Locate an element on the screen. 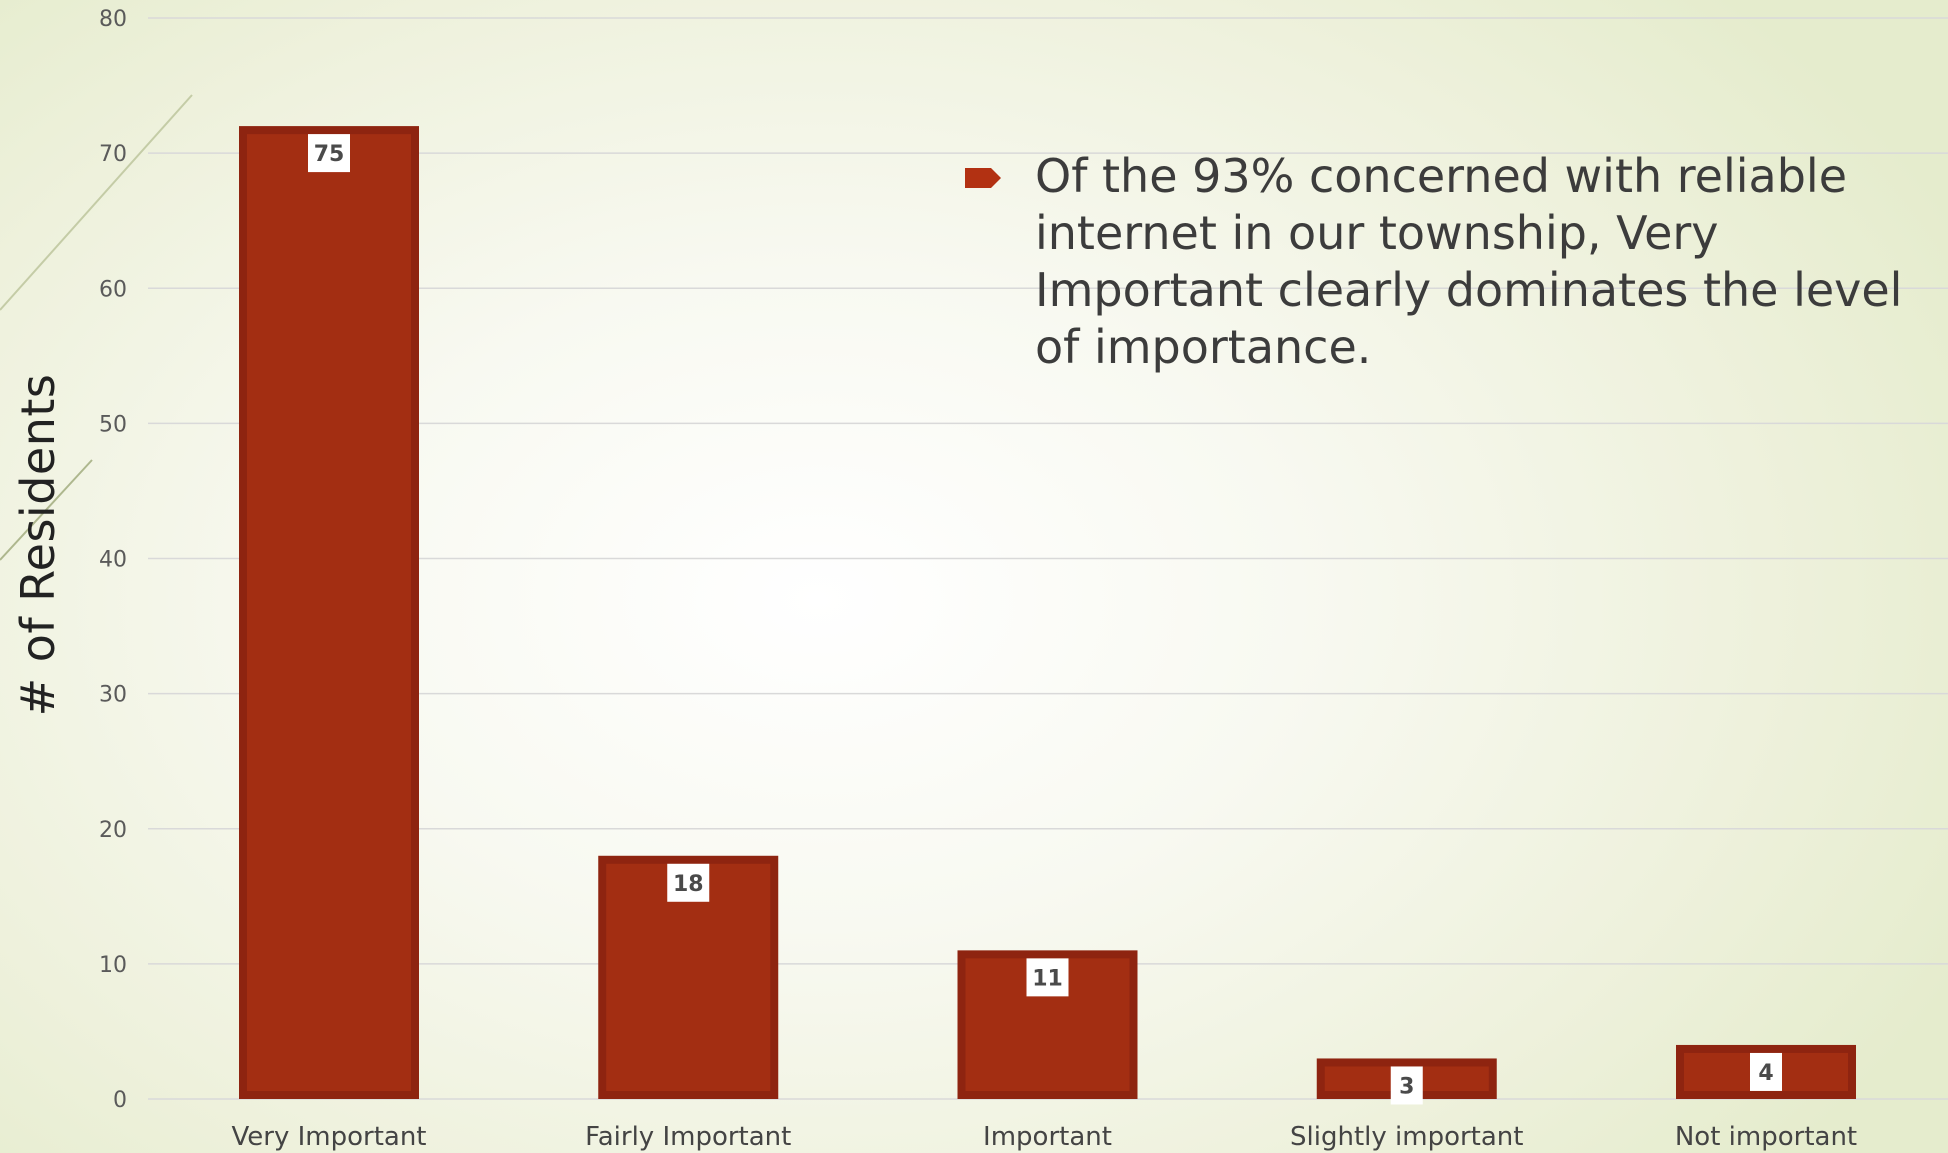 Image resolution: width=1948 pixels, height=1153 pixels. y-tick-label: 50 is located at coordinates (113, 424).